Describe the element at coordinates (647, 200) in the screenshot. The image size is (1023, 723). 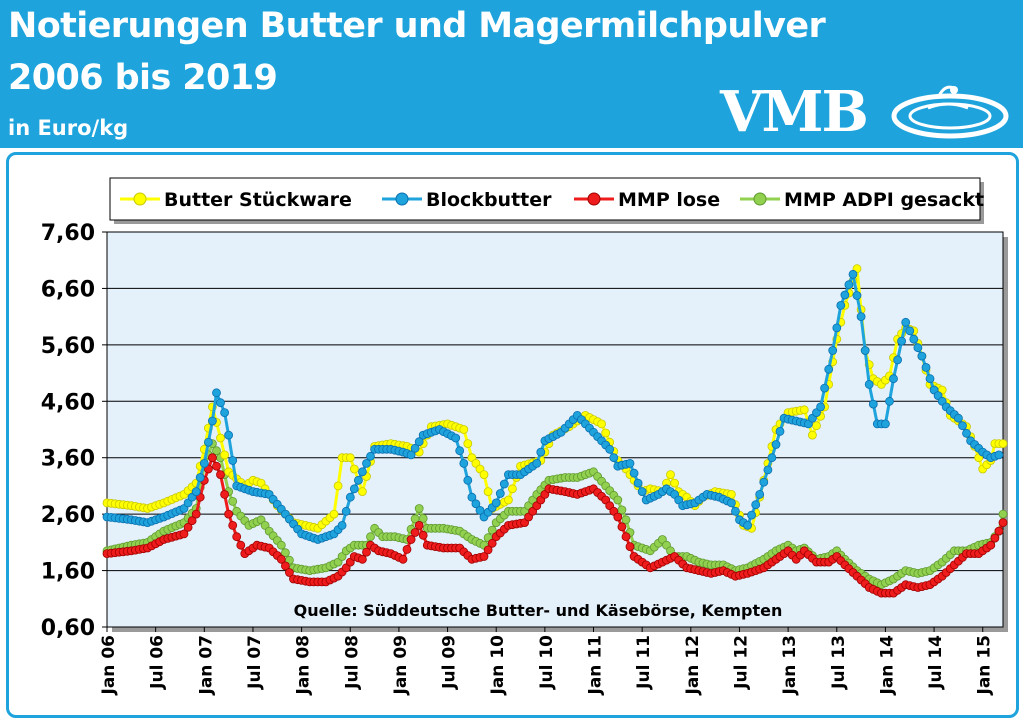
I see `legend-entry: MMP lose` at that location.